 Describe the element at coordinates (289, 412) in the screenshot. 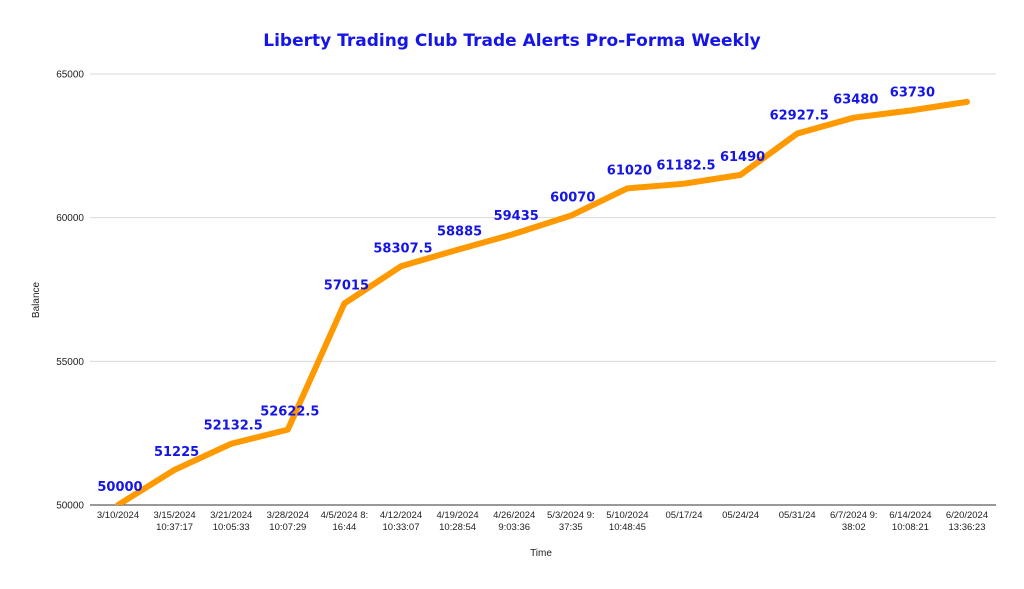

I see `data-label: 52622.5` at that location.